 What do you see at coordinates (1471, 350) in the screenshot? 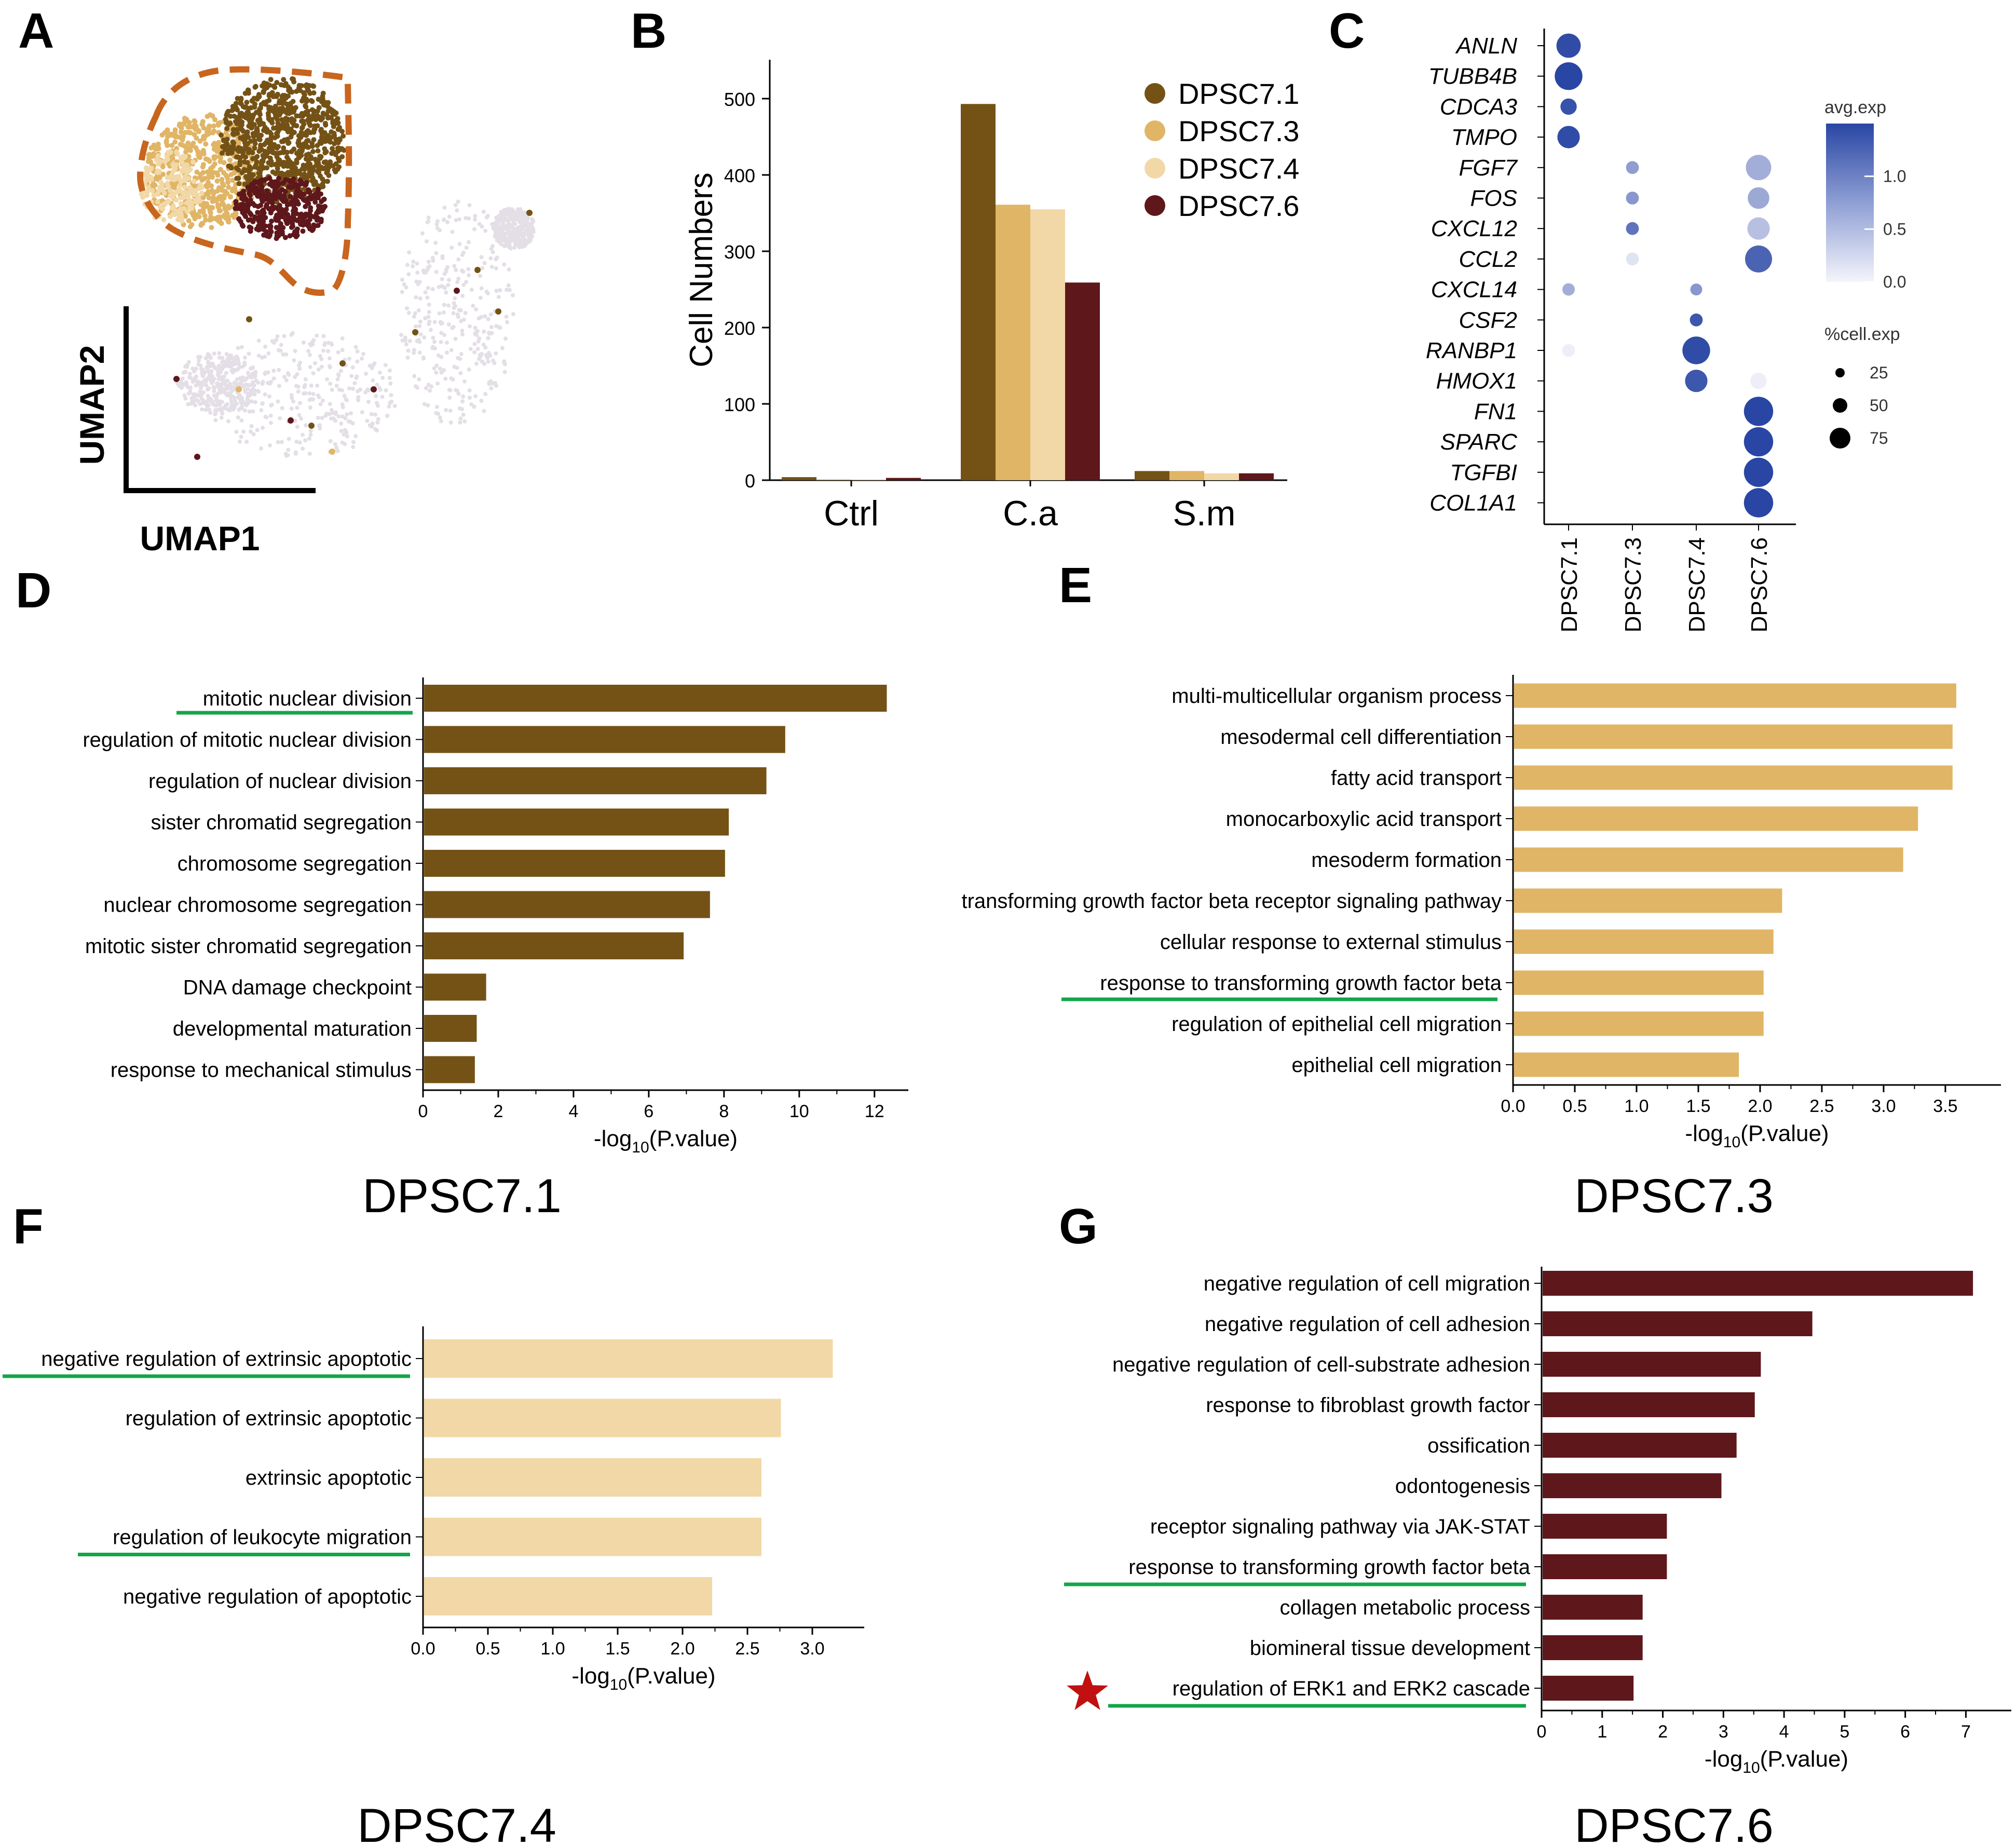
I see `gene-label: RANBP1` at bounding box center [1471, 350].